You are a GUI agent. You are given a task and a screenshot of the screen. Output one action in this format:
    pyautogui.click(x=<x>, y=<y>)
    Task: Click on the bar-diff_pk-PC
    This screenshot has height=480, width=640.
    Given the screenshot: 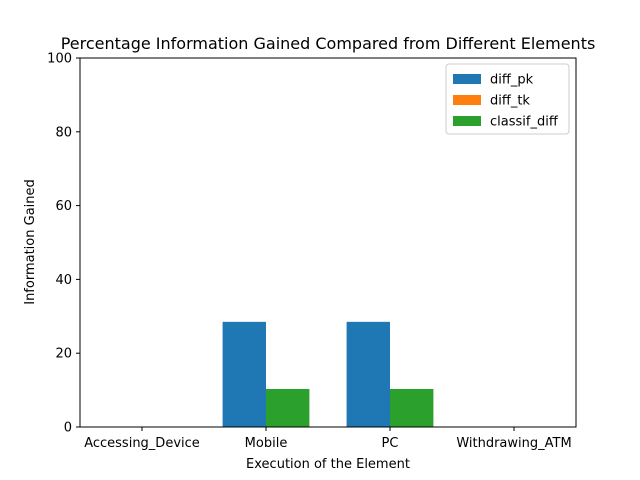 What is the action you would take?
    pyautogui.click(x=368, y=374)
    